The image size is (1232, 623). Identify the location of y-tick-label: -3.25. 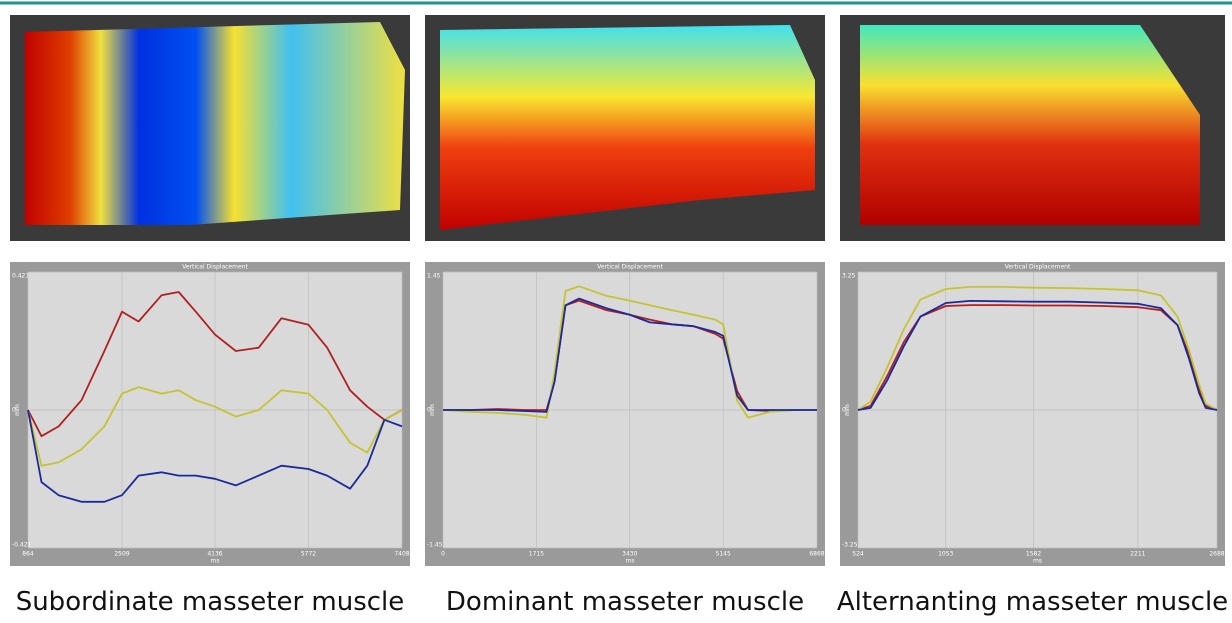
(850, 545).